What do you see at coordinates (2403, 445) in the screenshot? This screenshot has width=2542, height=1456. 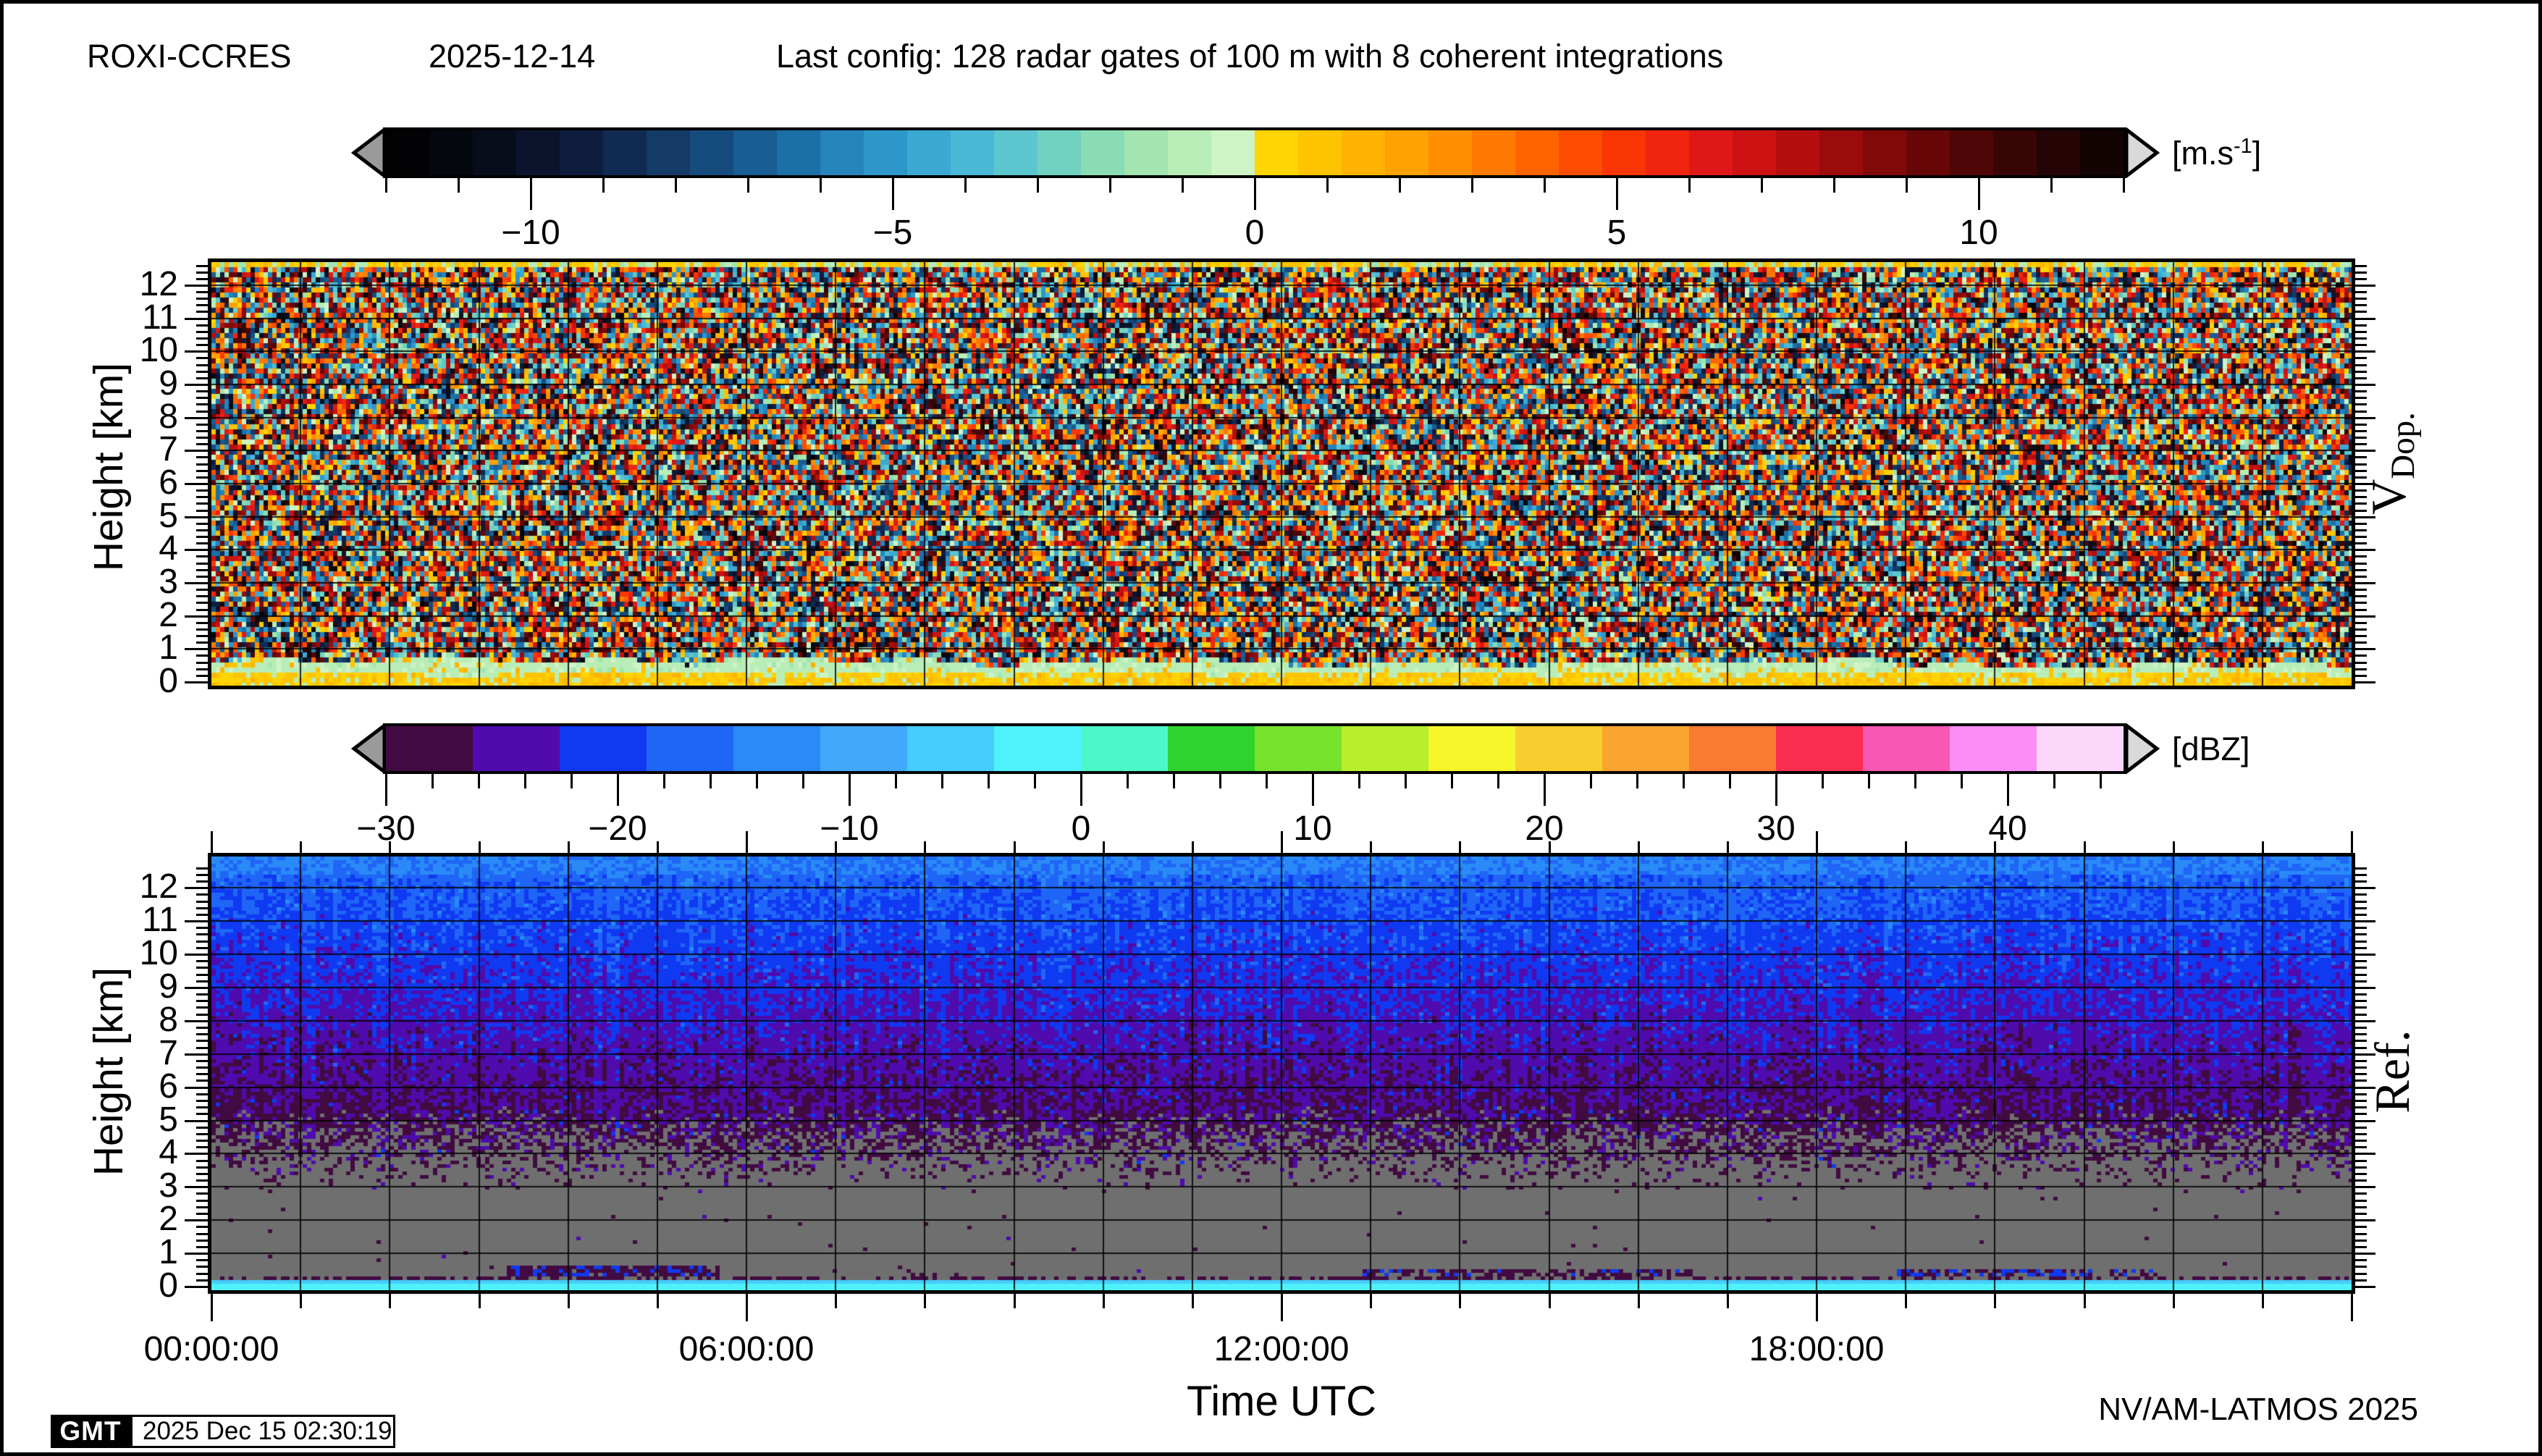 I see `doppler-side-label-sub: Dop.` at bounding box center [2403, 445].